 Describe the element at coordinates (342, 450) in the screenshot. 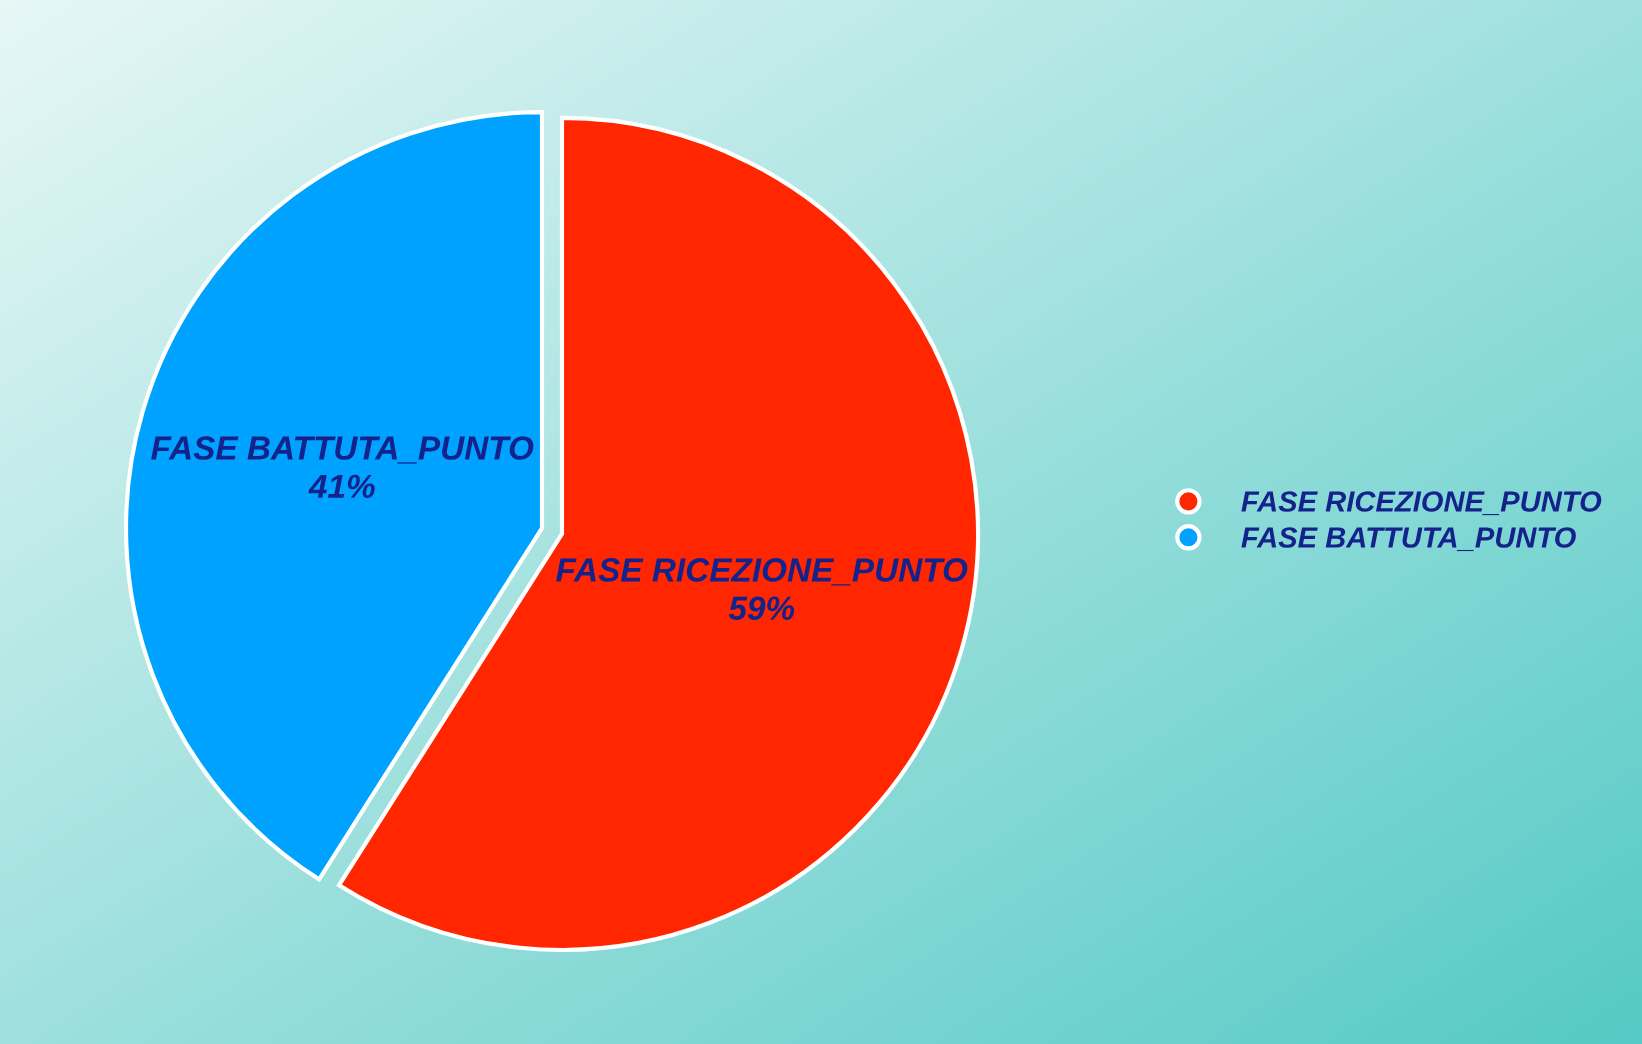

I see `slice-label: FASE BATTUTA_PUNTO` at that location.